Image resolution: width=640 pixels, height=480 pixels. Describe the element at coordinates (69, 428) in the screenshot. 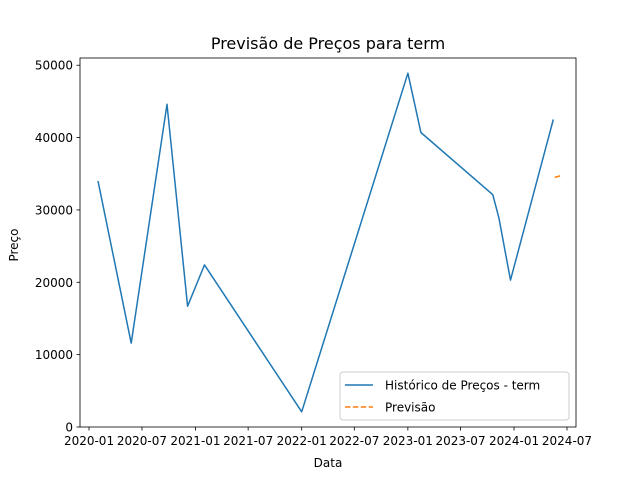

I see `y-tick-label-0: 0` at that location.